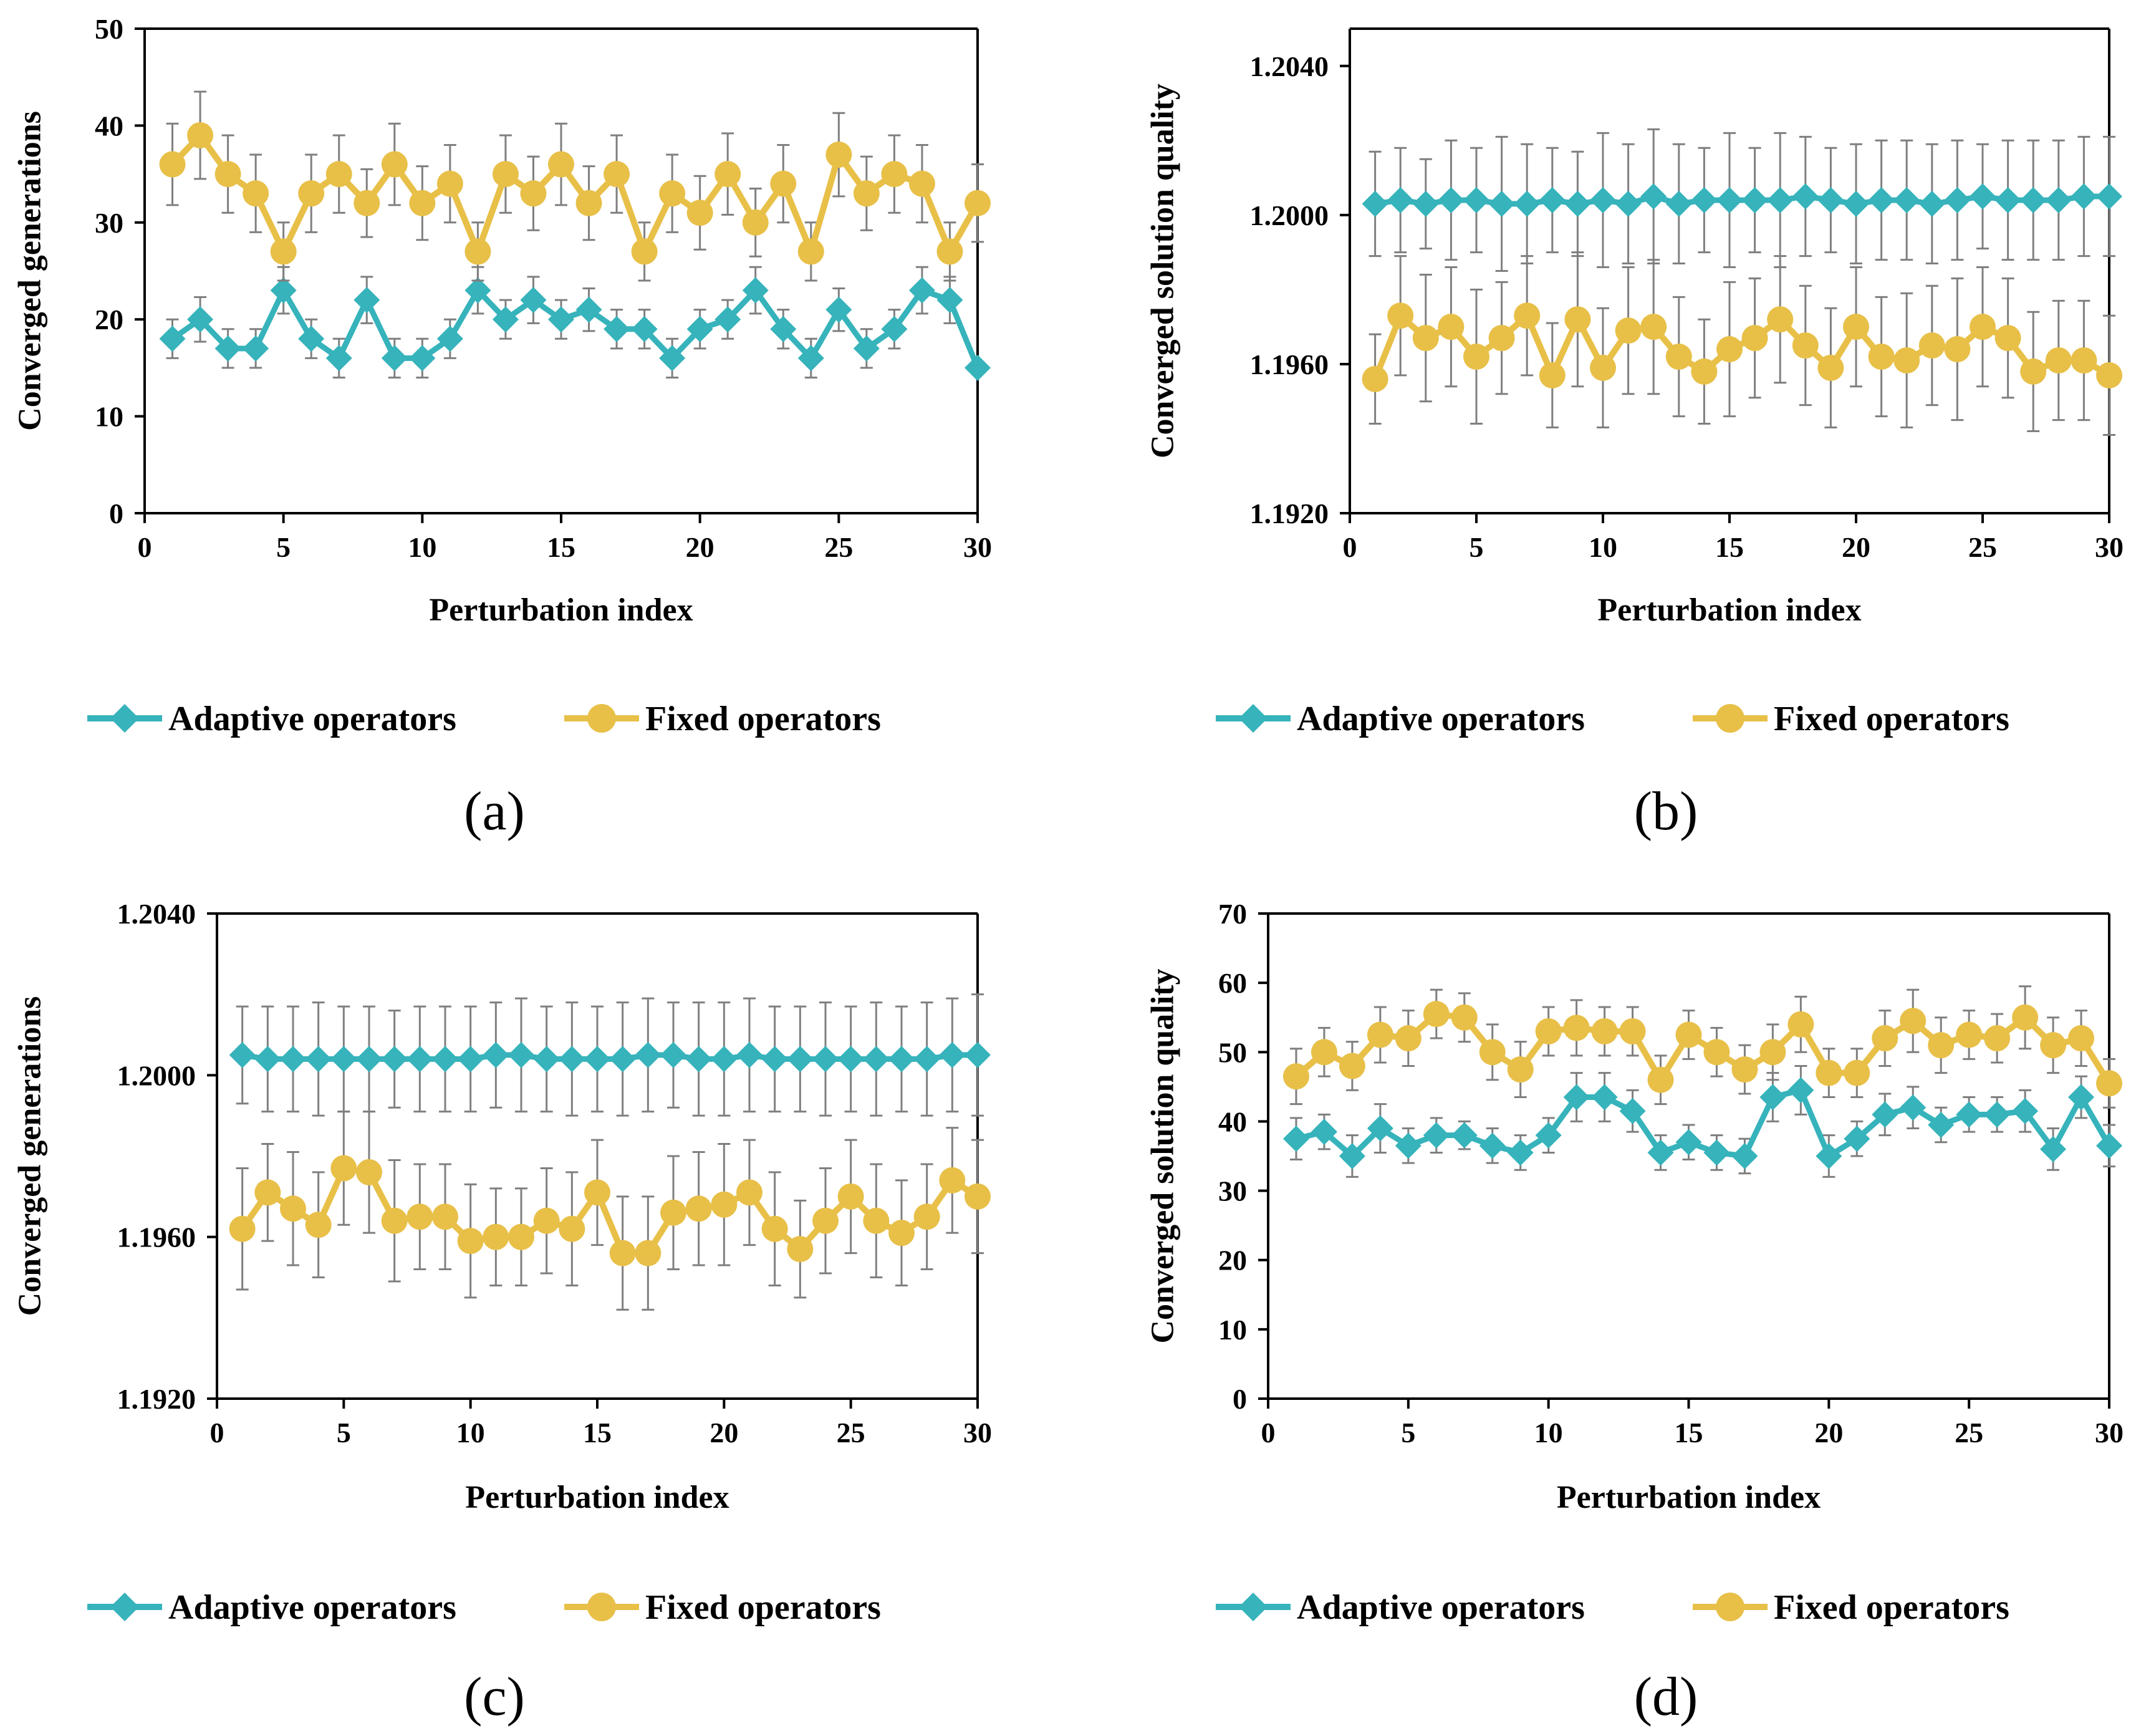  Describe the element at coordinates (575, 323) in the screenshot. I see `series-adaptive` at that location.